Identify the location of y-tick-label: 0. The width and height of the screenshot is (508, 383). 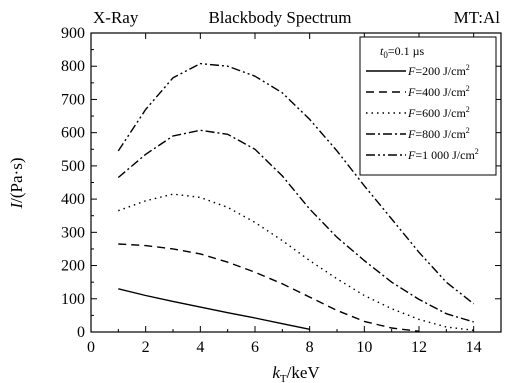
(81, 332).